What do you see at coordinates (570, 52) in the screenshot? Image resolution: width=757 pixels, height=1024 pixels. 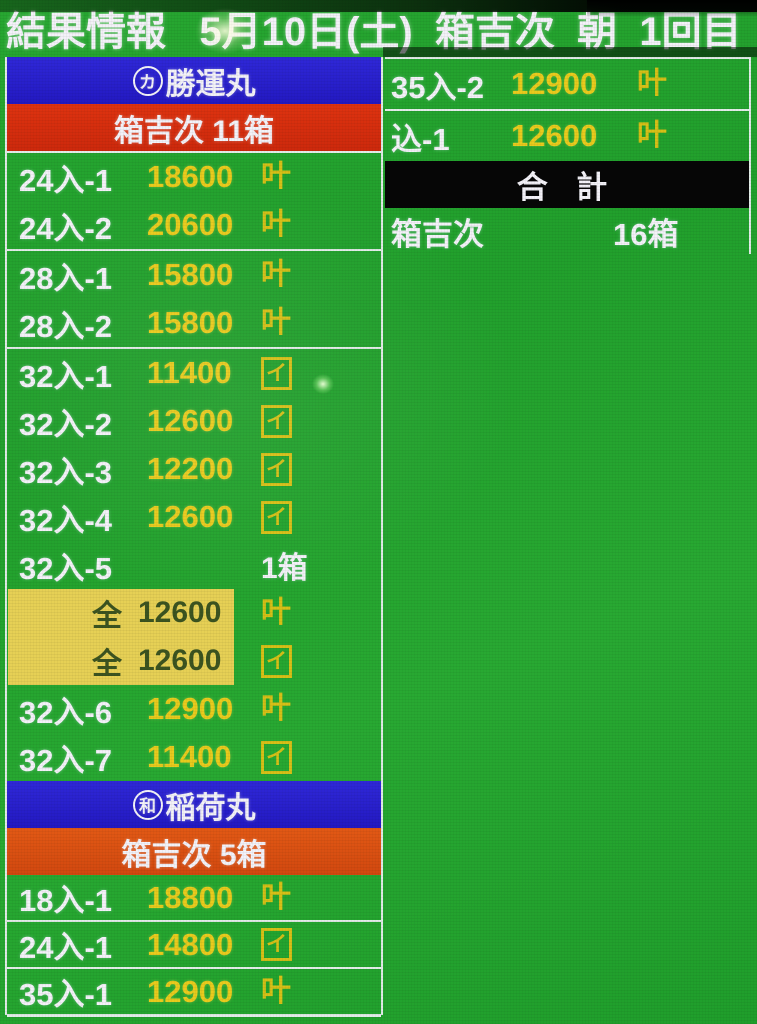 I see `header-shadow` at bounding box center [570, 52].